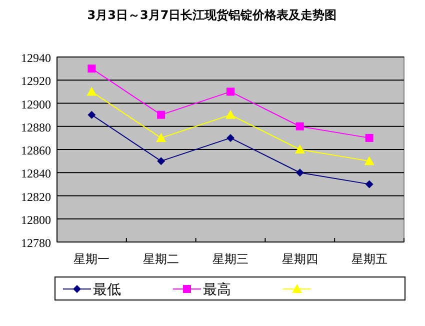 The width and height of the screenshot is (425, 326). I want to click on y-tick-label: 12880, so click(36, 127).